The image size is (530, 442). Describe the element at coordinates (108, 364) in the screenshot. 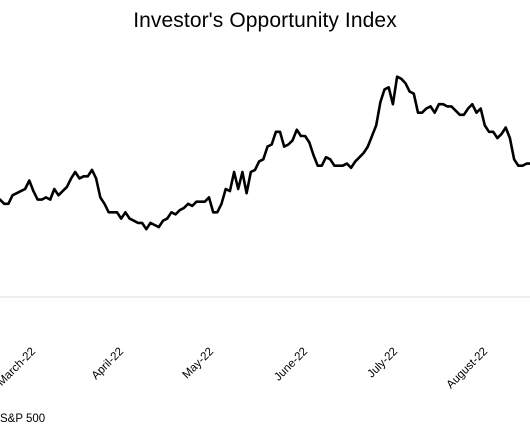

I see `x-tick-label: April-22` at that location.